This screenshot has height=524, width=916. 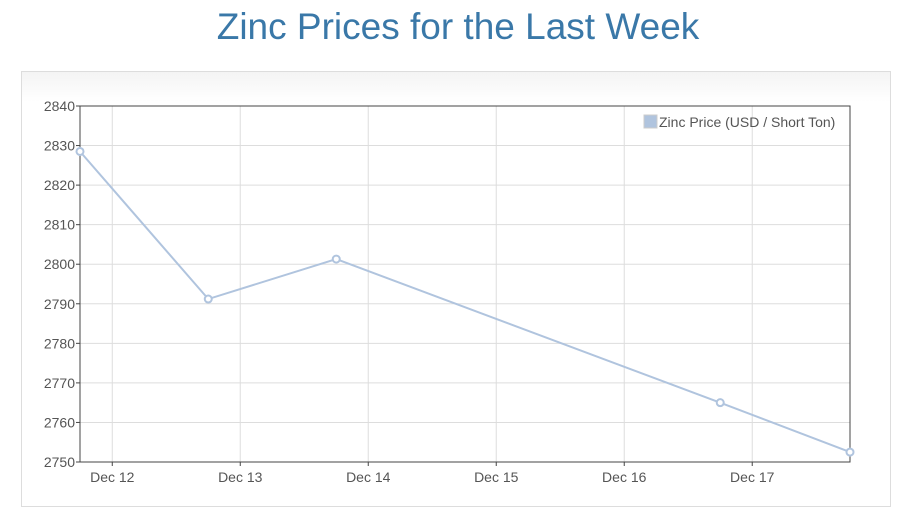 What do you see at coordinates (59, 146) in the screenshot?
I see `y-tick-label: 2830` at bounding box center [59, 146].